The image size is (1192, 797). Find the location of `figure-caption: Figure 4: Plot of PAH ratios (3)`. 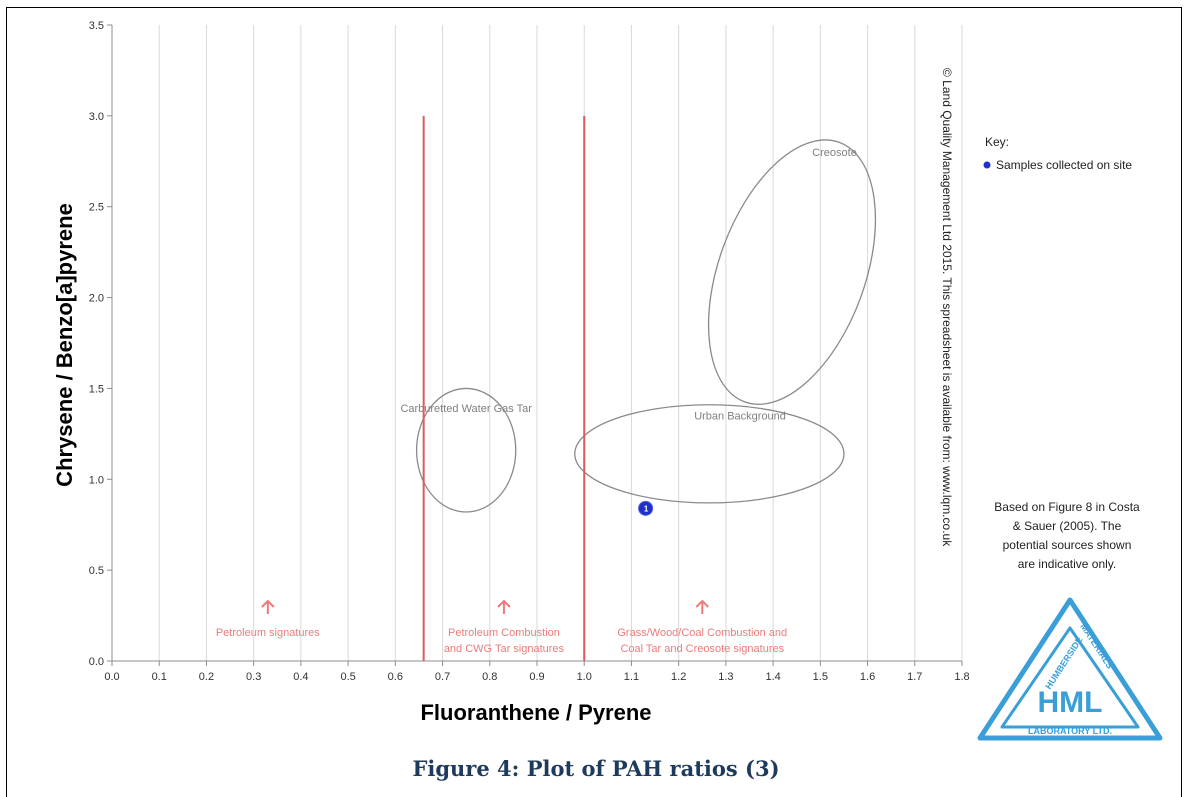

figure-caption: Figure 4: Plot of PAH ratios (3) is located at coordinates (596, 768).